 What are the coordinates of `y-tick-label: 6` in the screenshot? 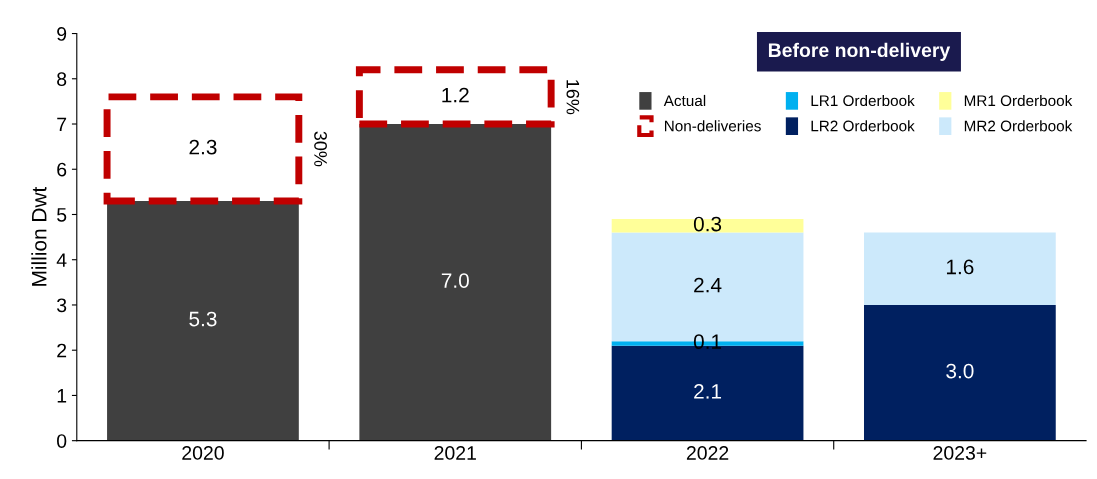 It's located at (62, 169).